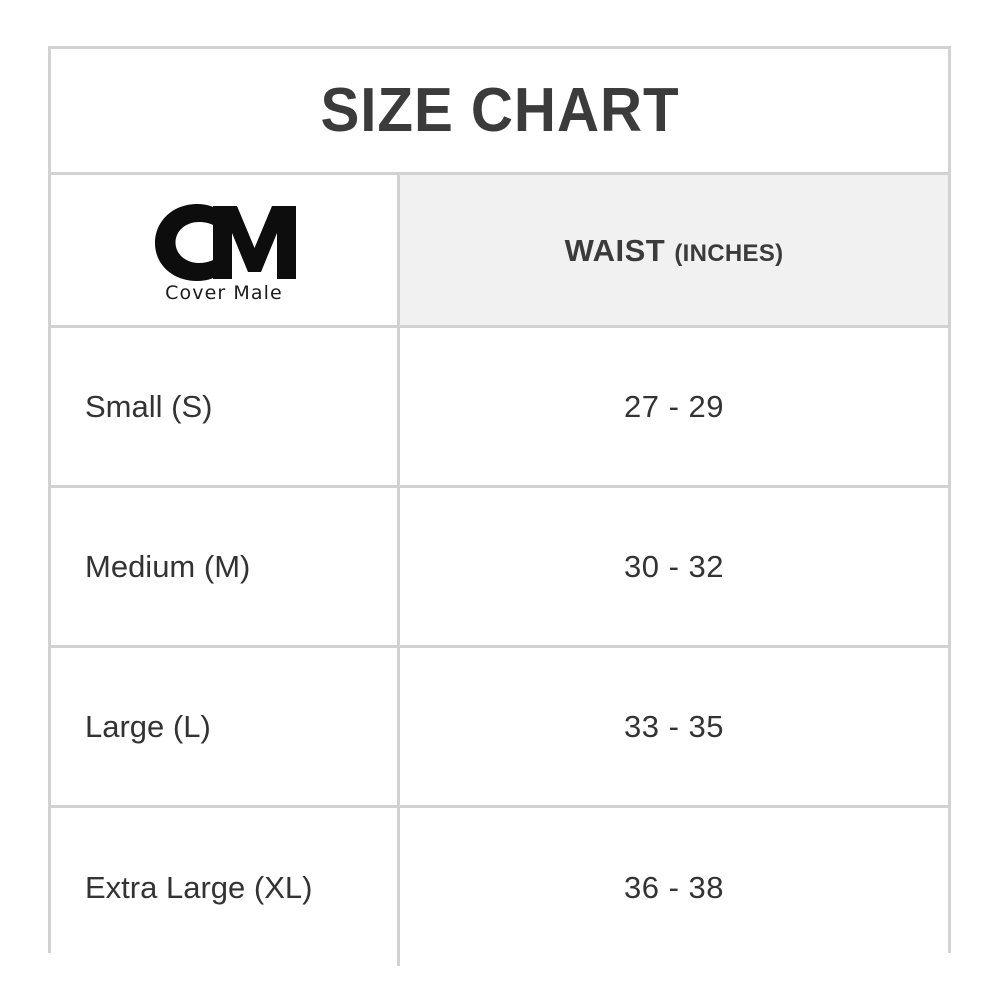  I want to click on table-title-row: SIZE CHART, so click(499, 112).